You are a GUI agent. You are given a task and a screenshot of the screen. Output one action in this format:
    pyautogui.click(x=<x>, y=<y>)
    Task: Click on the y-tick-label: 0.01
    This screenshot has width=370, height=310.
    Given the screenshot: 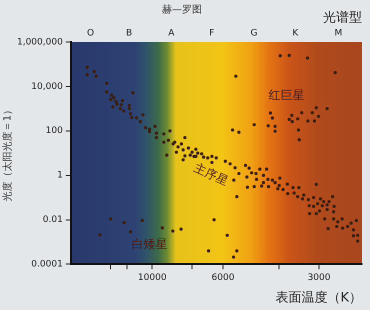 What is the action you would take?
    pyautogui.click(x=52, y=220)
    